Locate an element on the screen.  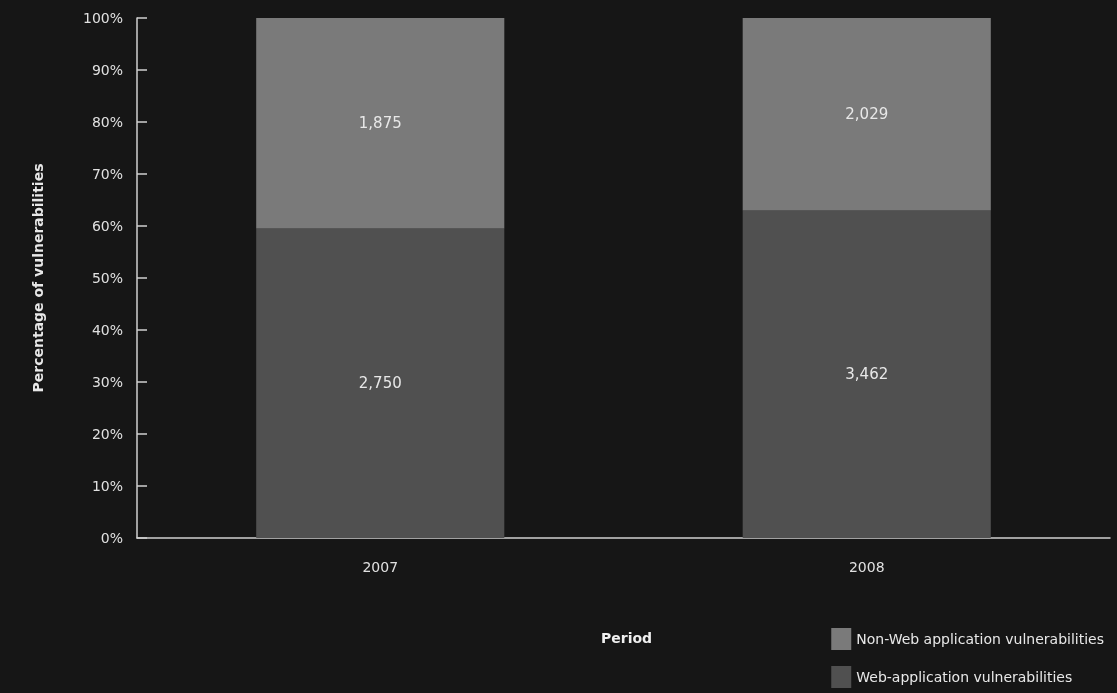
x-tick-label: 2008 is located at coordinates (866, 567).